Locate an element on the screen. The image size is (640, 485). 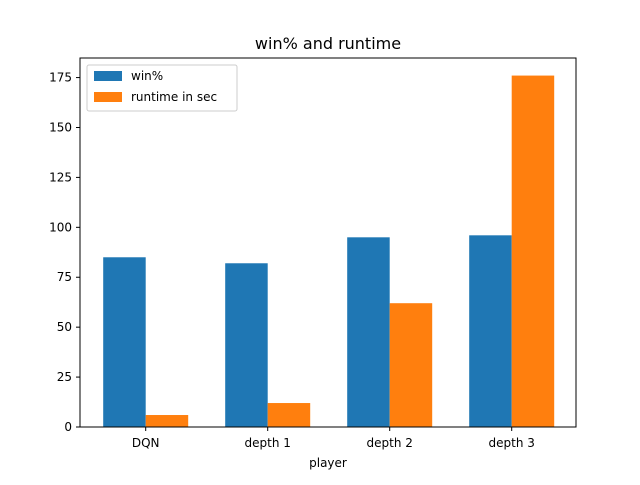
x-axis: DQN depth 1 depth 2 depth 3 is located at coordinates (333, 438).